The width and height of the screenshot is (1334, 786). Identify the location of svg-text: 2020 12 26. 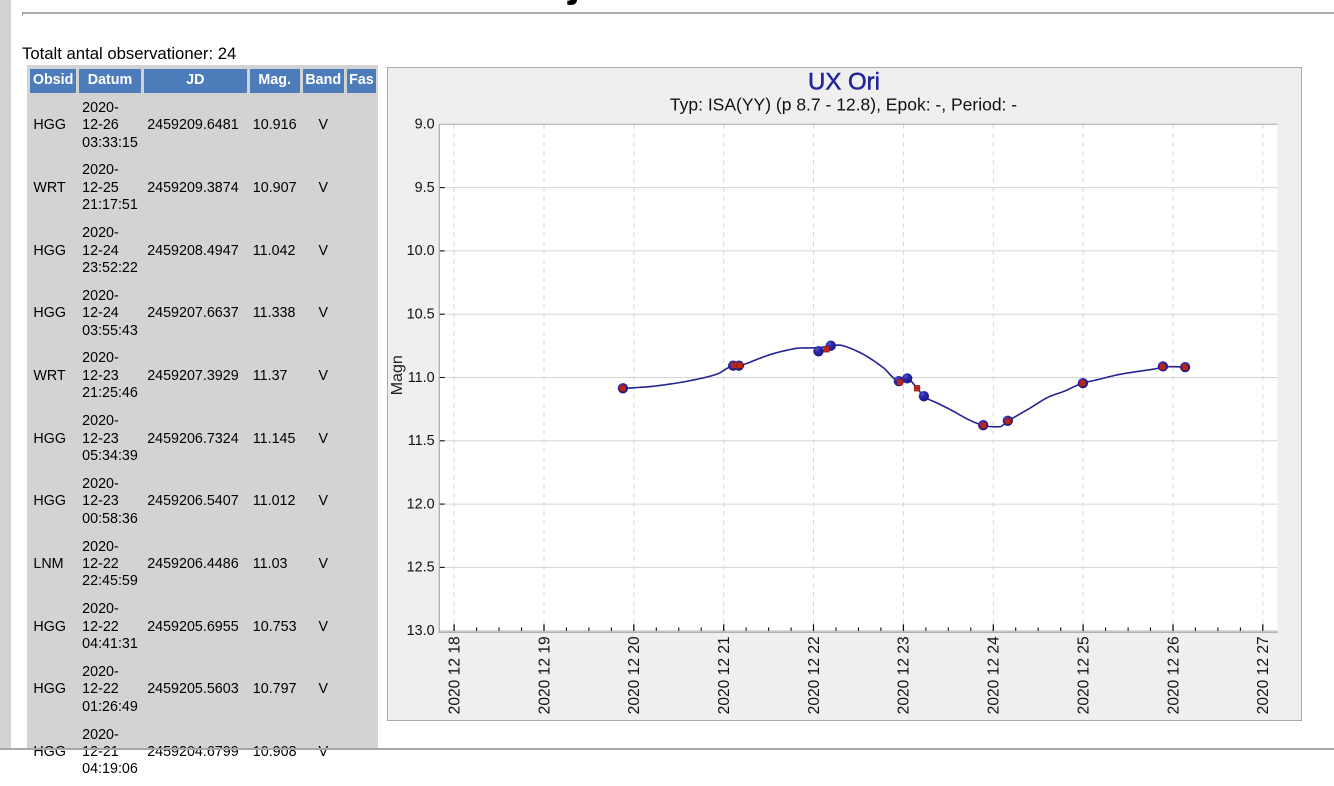
(1174, 675).